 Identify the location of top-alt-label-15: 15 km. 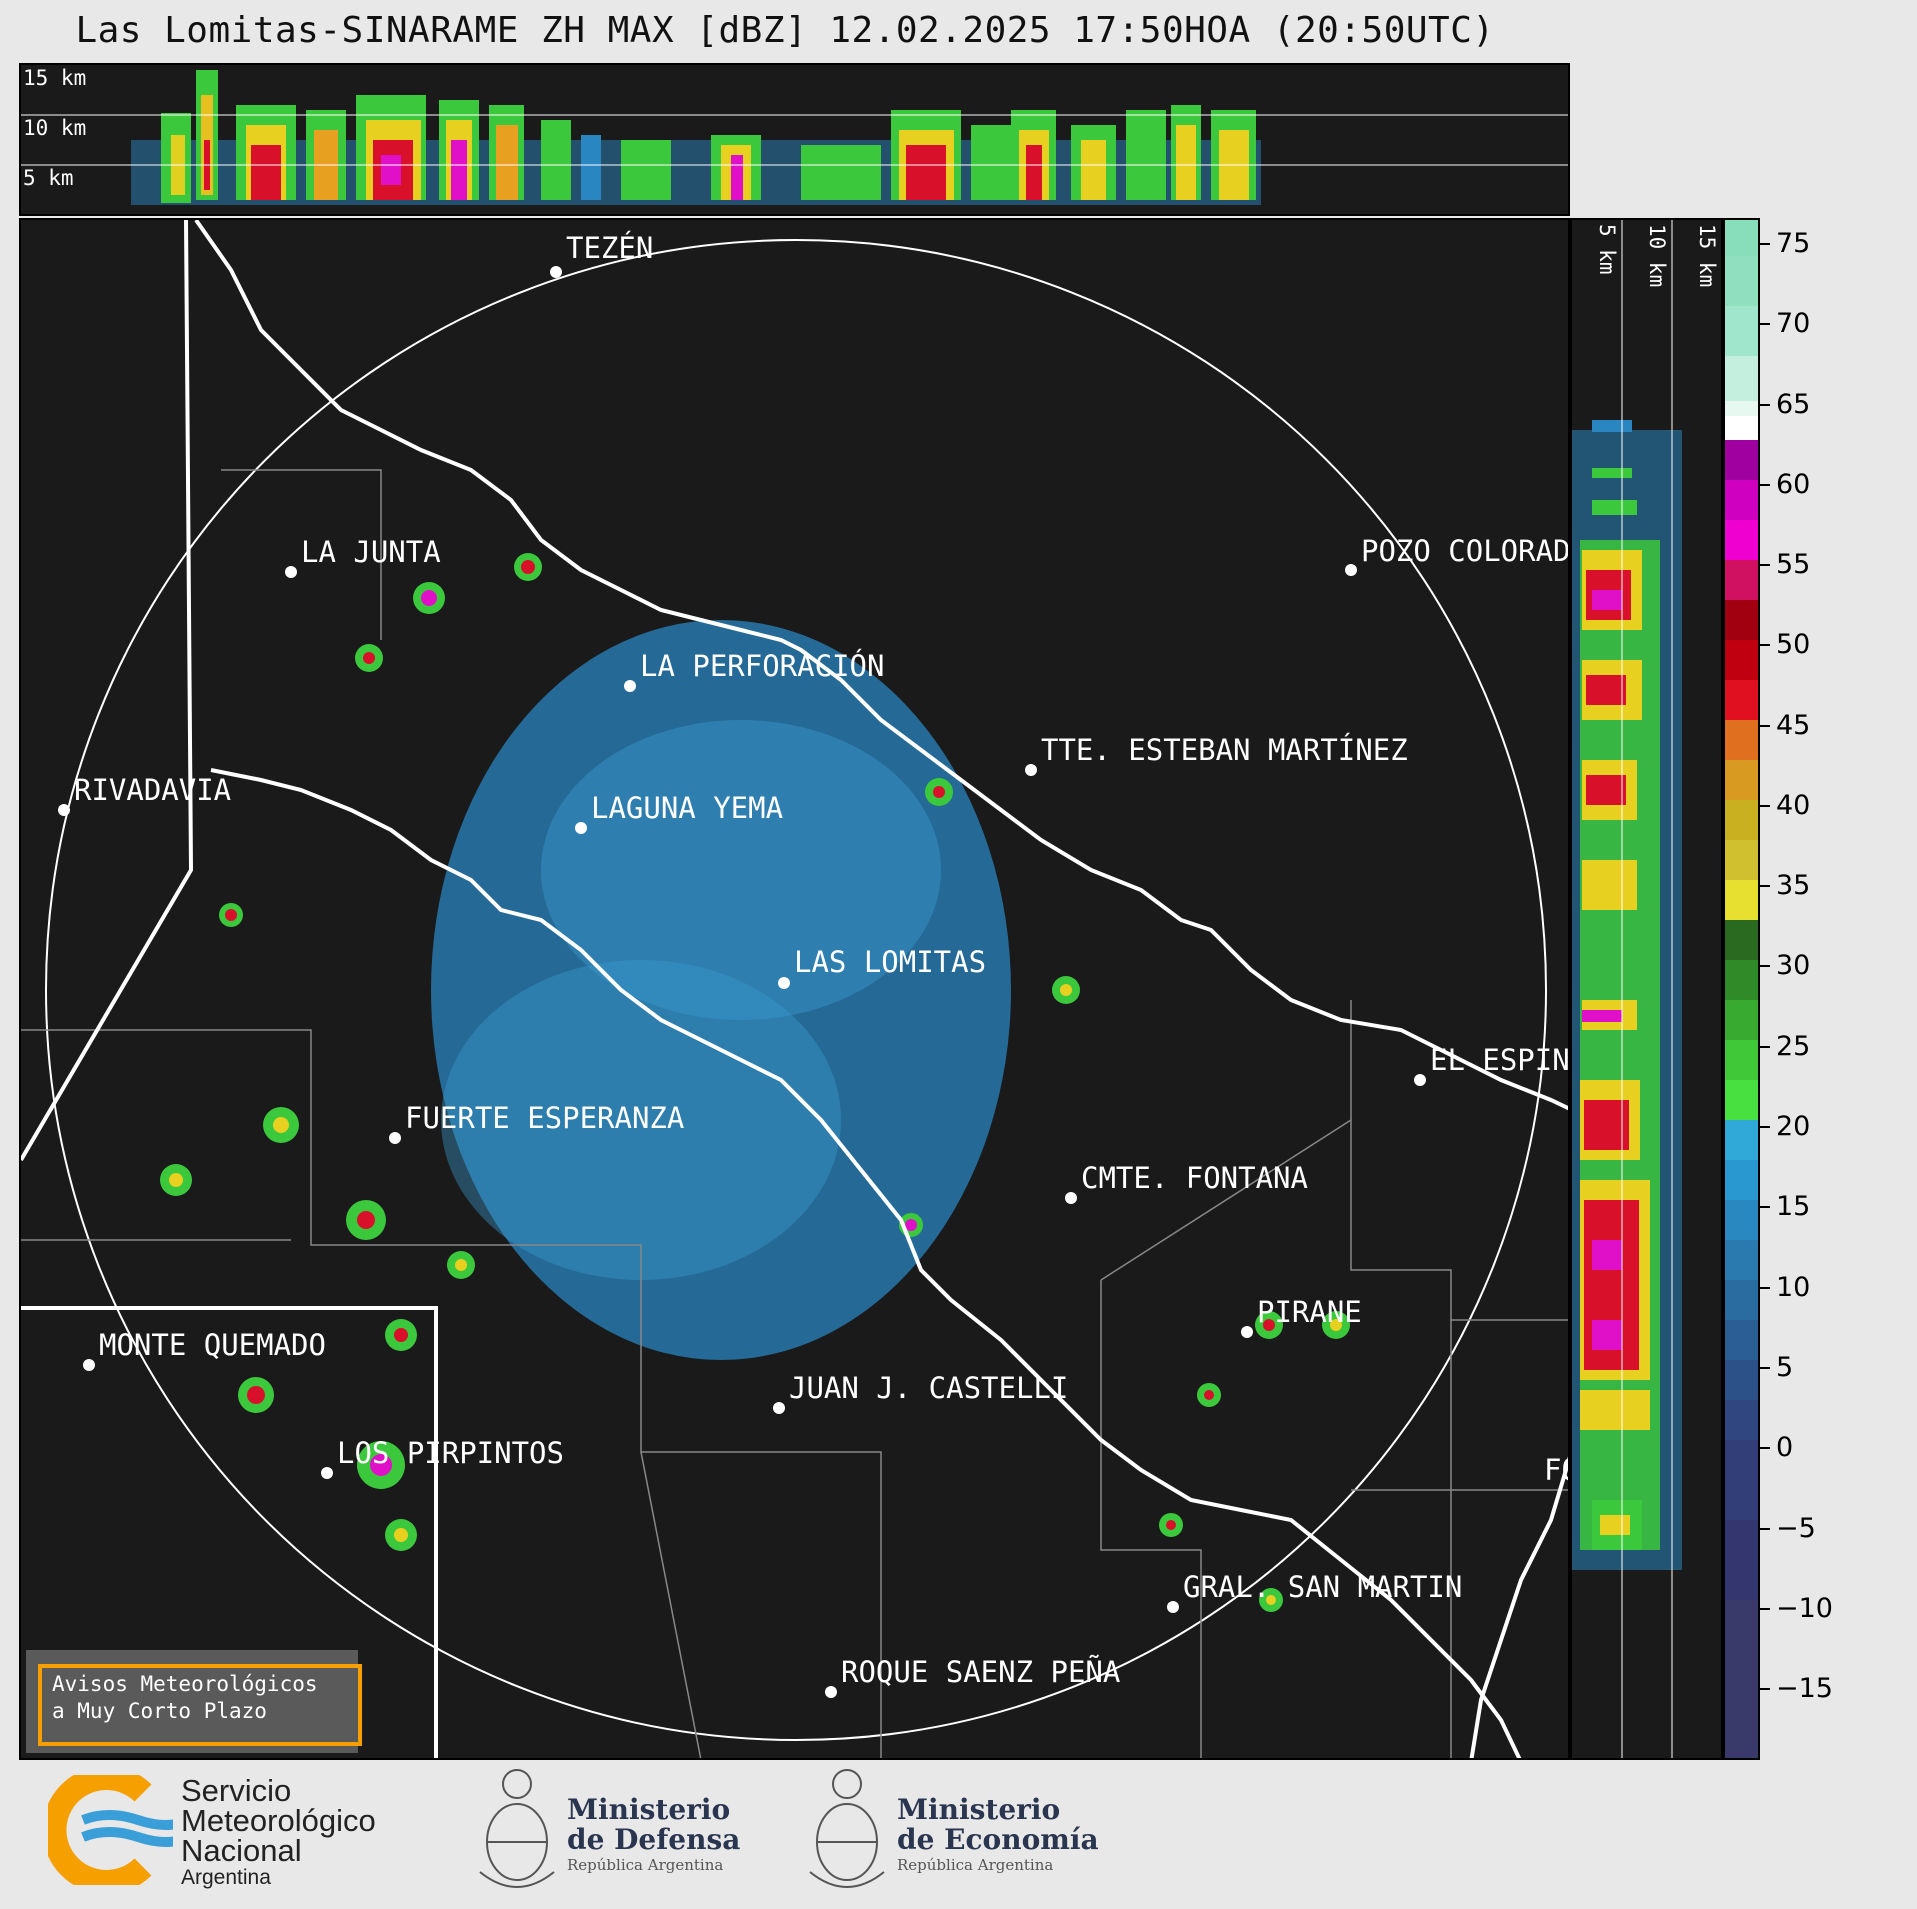
(54, 78).